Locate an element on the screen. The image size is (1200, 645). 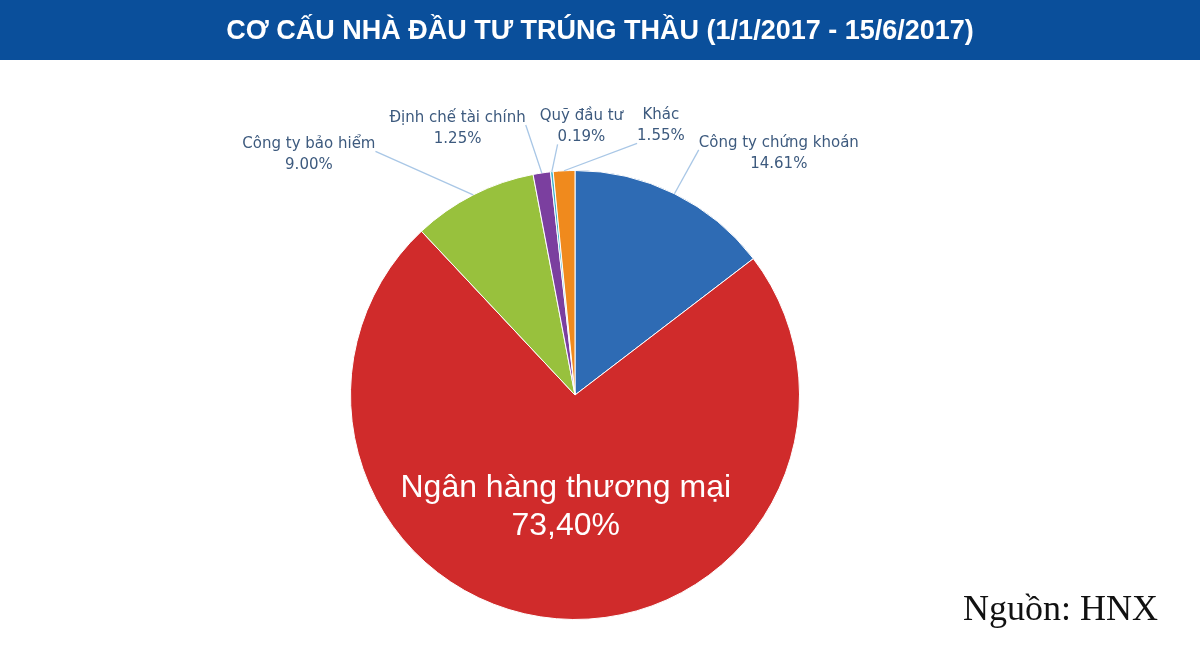
text: Nguồn: HNX is located at coordinates (1060, 608).